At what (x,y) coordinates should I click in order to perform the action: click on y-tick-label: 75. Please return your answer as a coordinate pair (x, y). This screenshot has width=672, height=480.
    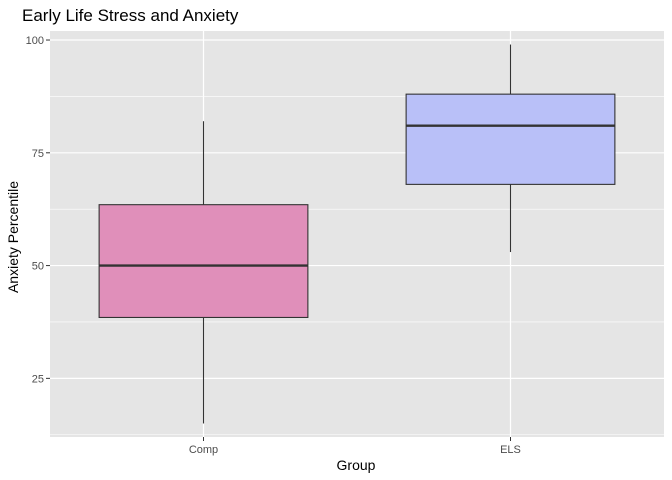
    Looking at the image, I should click on (38, 154).